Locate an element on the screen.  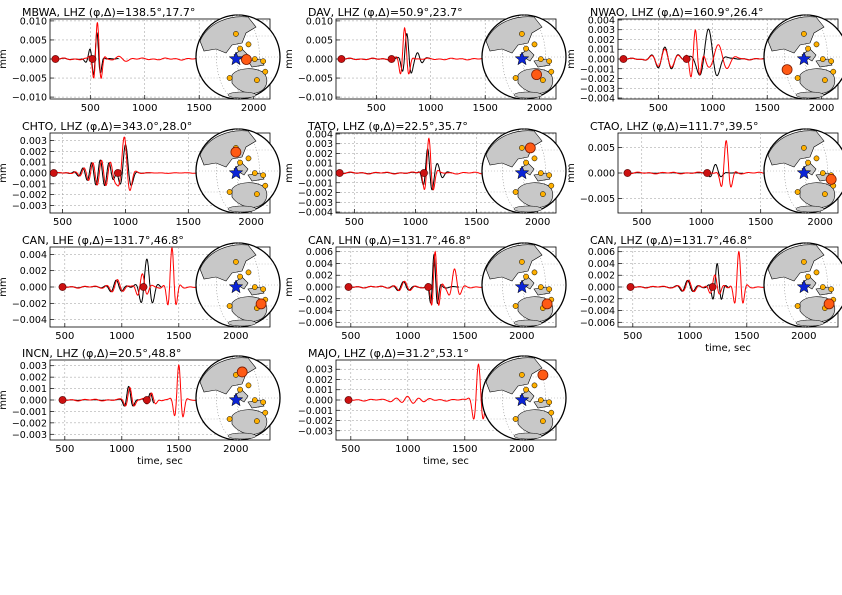
australia-landmass is located at coordinates (535, 81).